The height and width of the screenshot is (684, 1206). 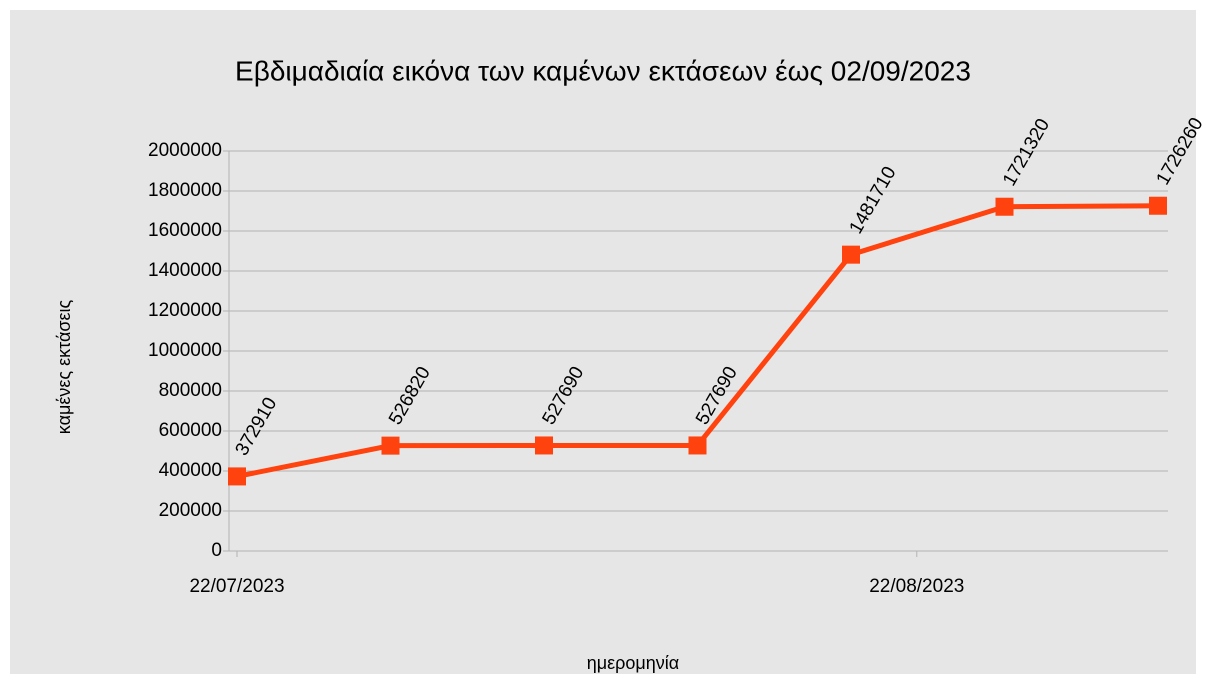 I want to click on x-axis-label: ημερομηνία, so click(x=633, y=663).